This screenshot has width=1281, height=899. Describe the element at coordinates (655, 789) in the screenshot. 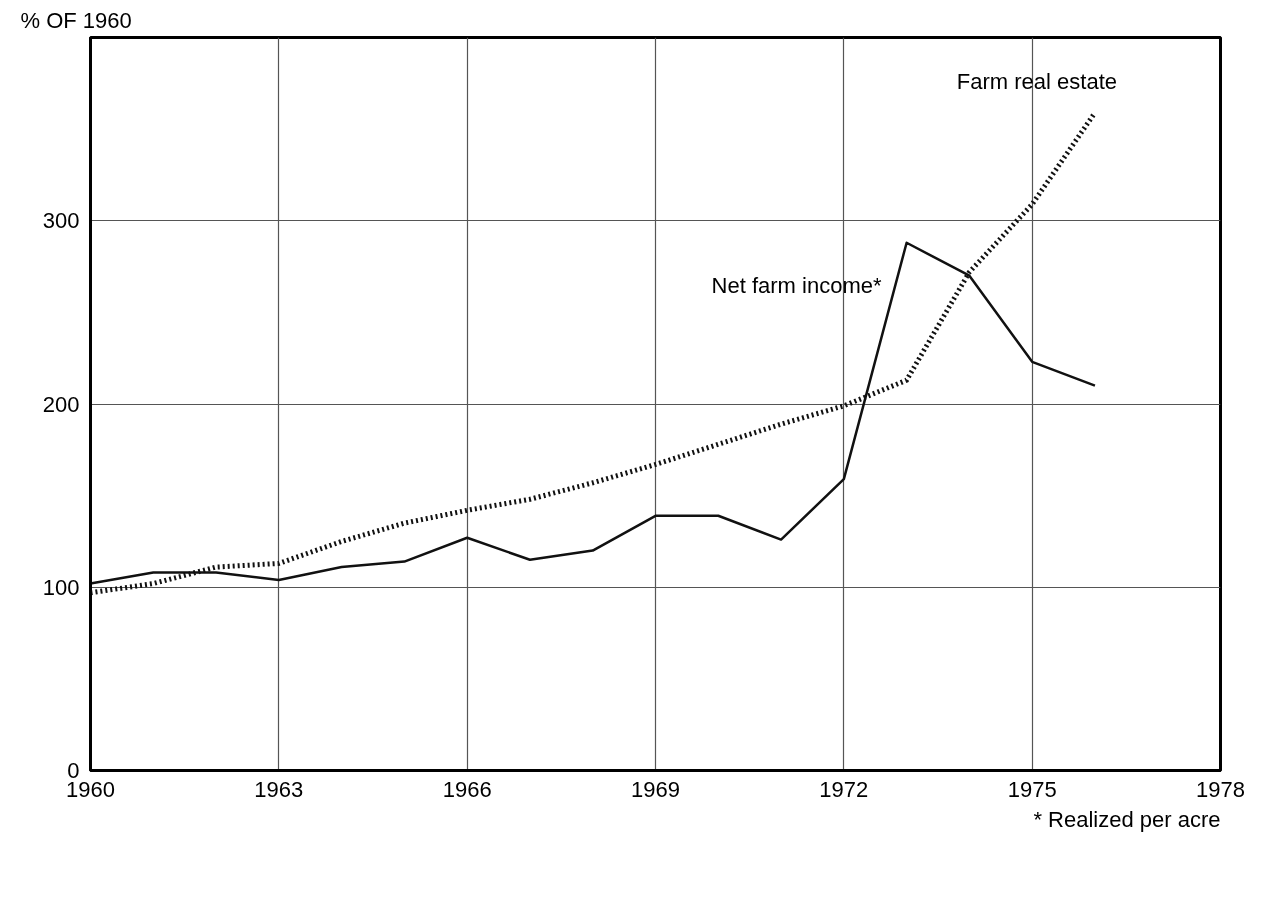

I see `x-tick-label: 1969` at that location.